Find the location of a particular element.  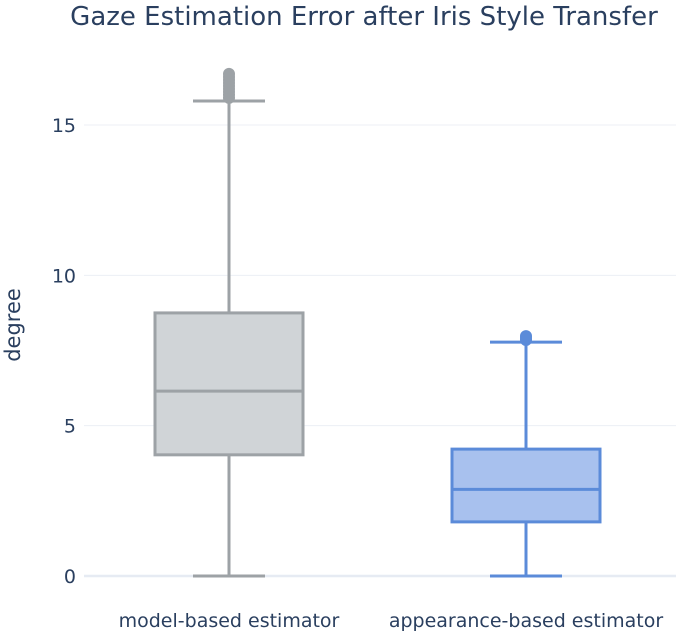

x-tick-label-0: model-based estimator is located at coordinates (229, 621).